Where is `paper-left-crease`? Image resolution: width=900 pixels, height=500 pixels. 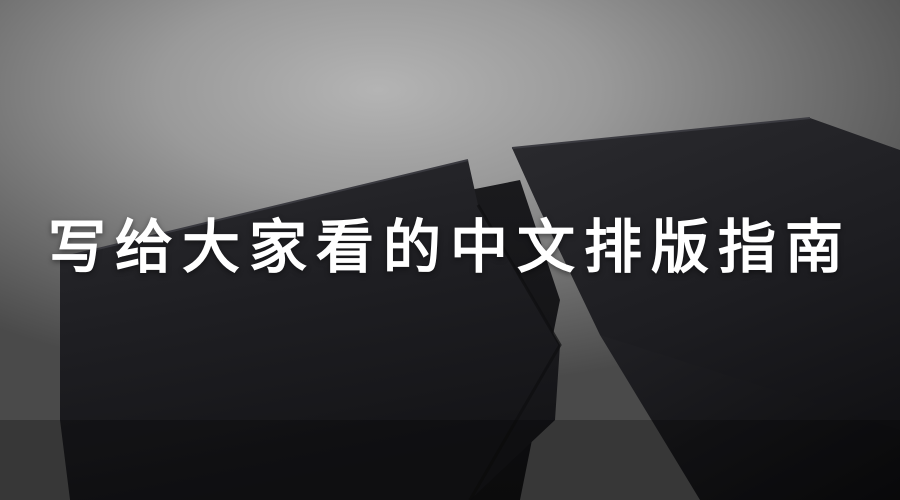 paper-left-crease is located at coordinates (515, 352).